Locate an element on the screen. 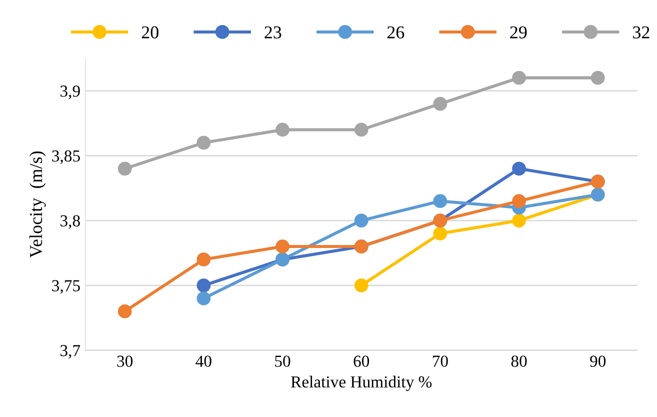 This screenshot has height=417, width=657. legend-label: 29 is located at coordinates (518, 32).